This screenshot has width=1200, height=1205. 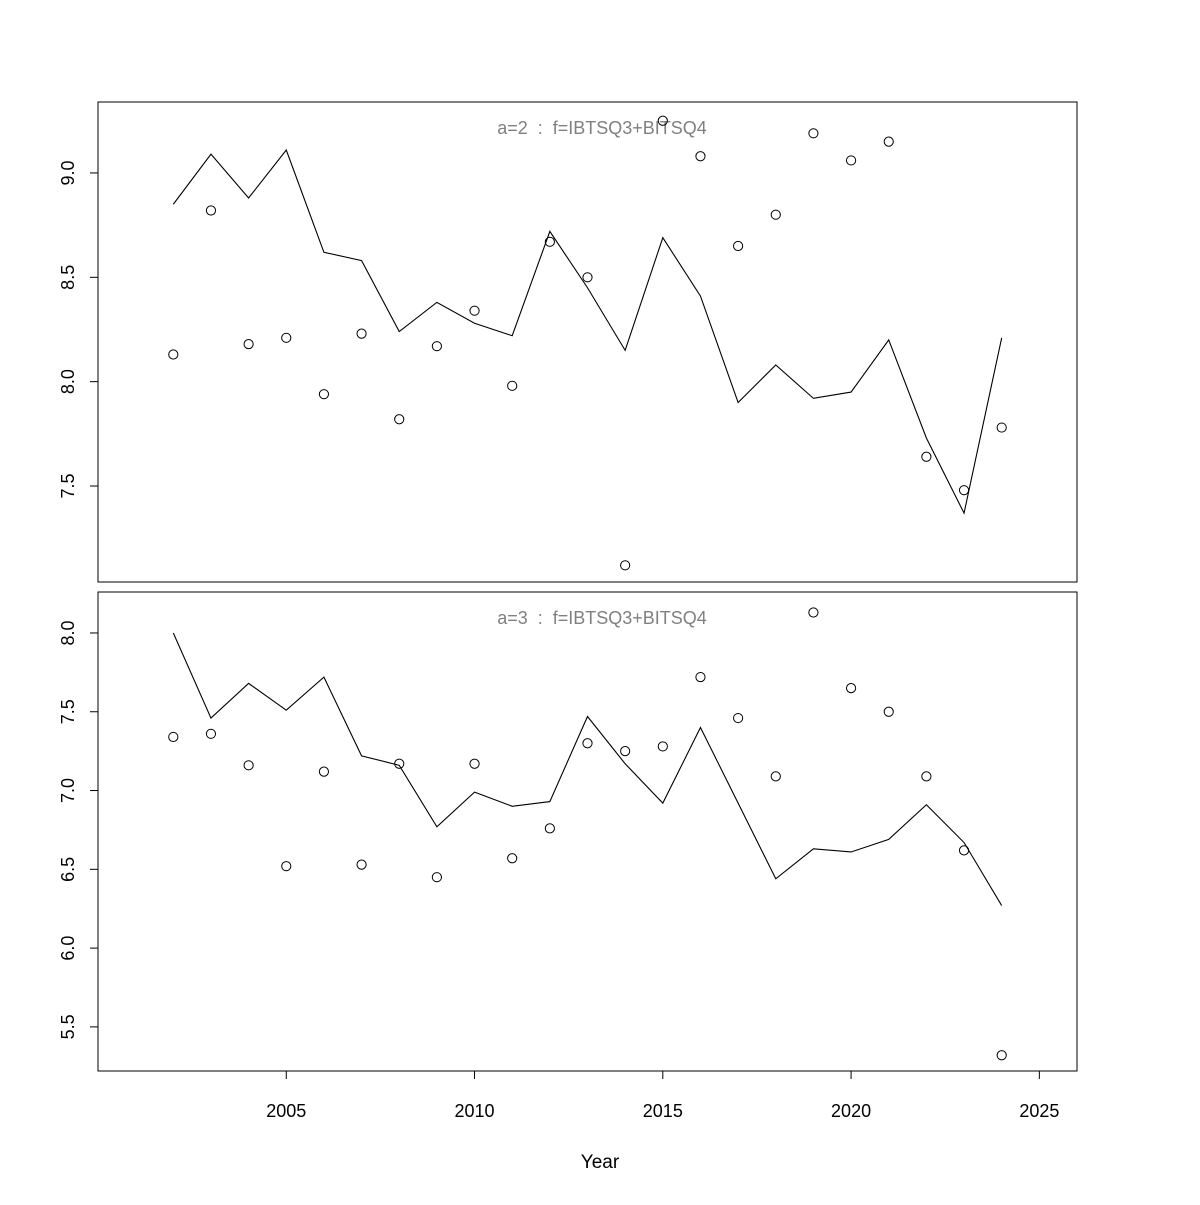 What do you see at coordinates (68, 1026) in the screenshot?
I see `y-tick-label: 5.5` at bounding box center [68, 1026].